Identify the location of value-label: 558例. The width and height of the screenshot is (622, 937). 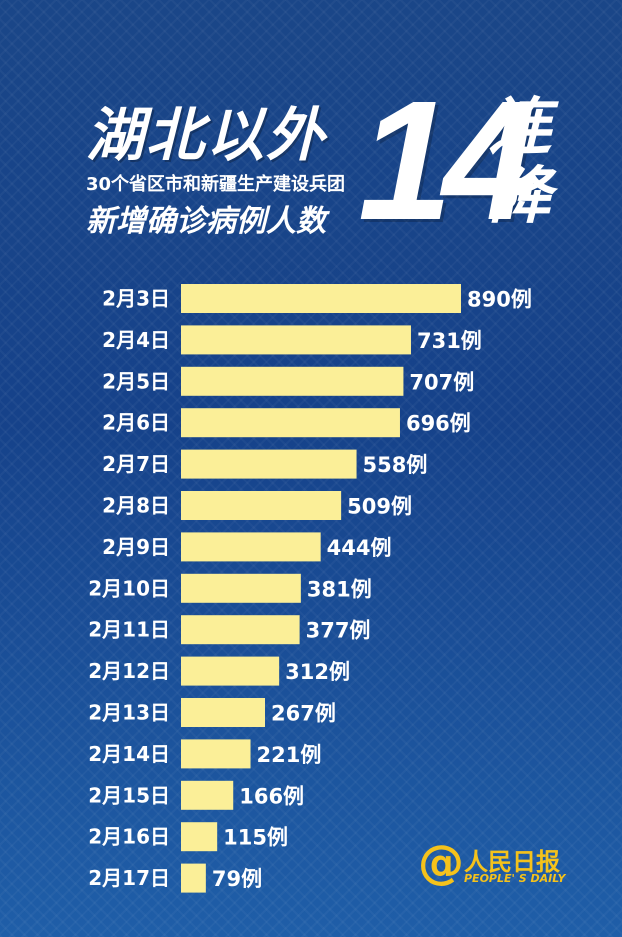
(395, 465).